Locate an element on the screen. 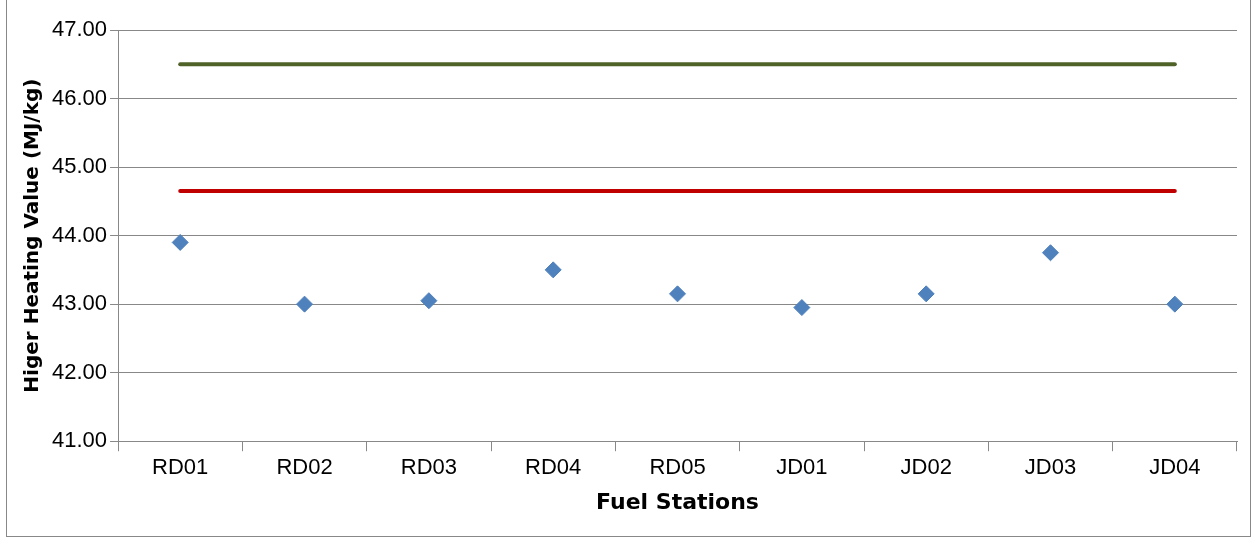 The width and height of the screenshot is (1253, 537). x-tick-label: RD02 is located at coordinates (304, 467).